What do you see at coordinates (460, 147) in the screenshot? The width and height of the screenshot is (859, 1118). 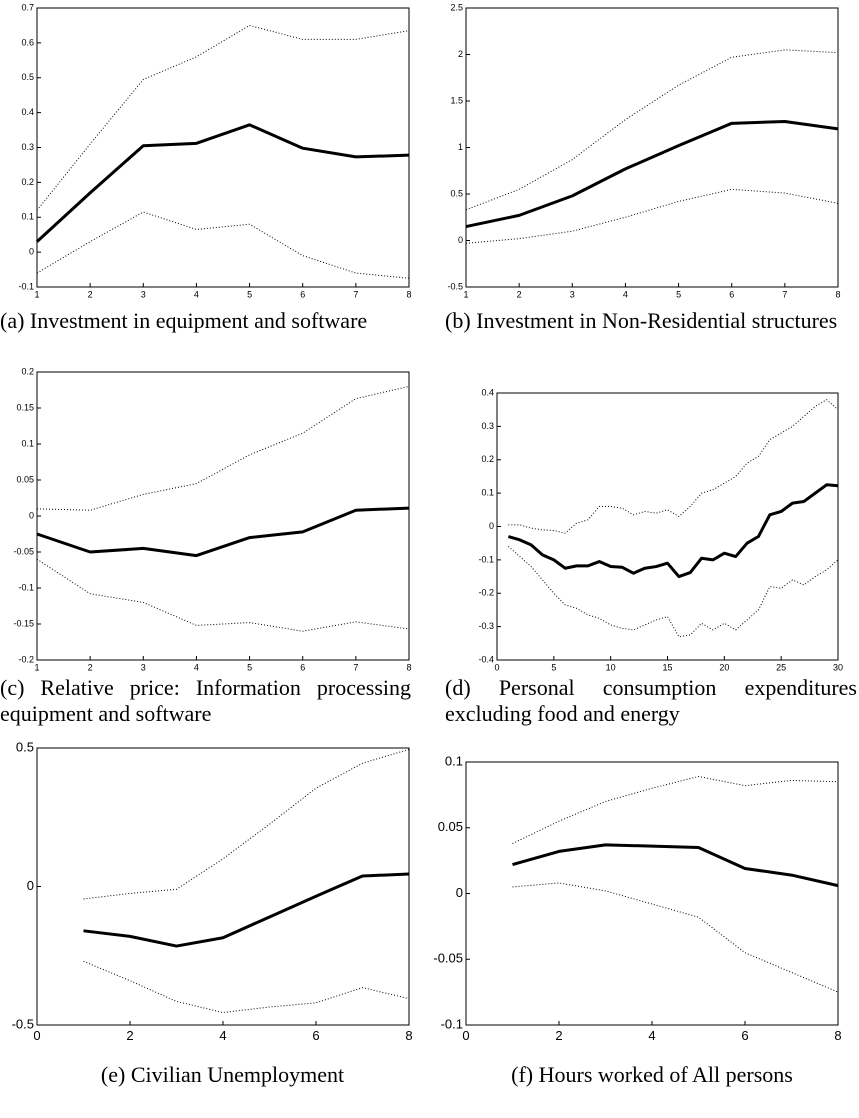 I see `y-tick-label: 1` at bounding box center [460, 147].